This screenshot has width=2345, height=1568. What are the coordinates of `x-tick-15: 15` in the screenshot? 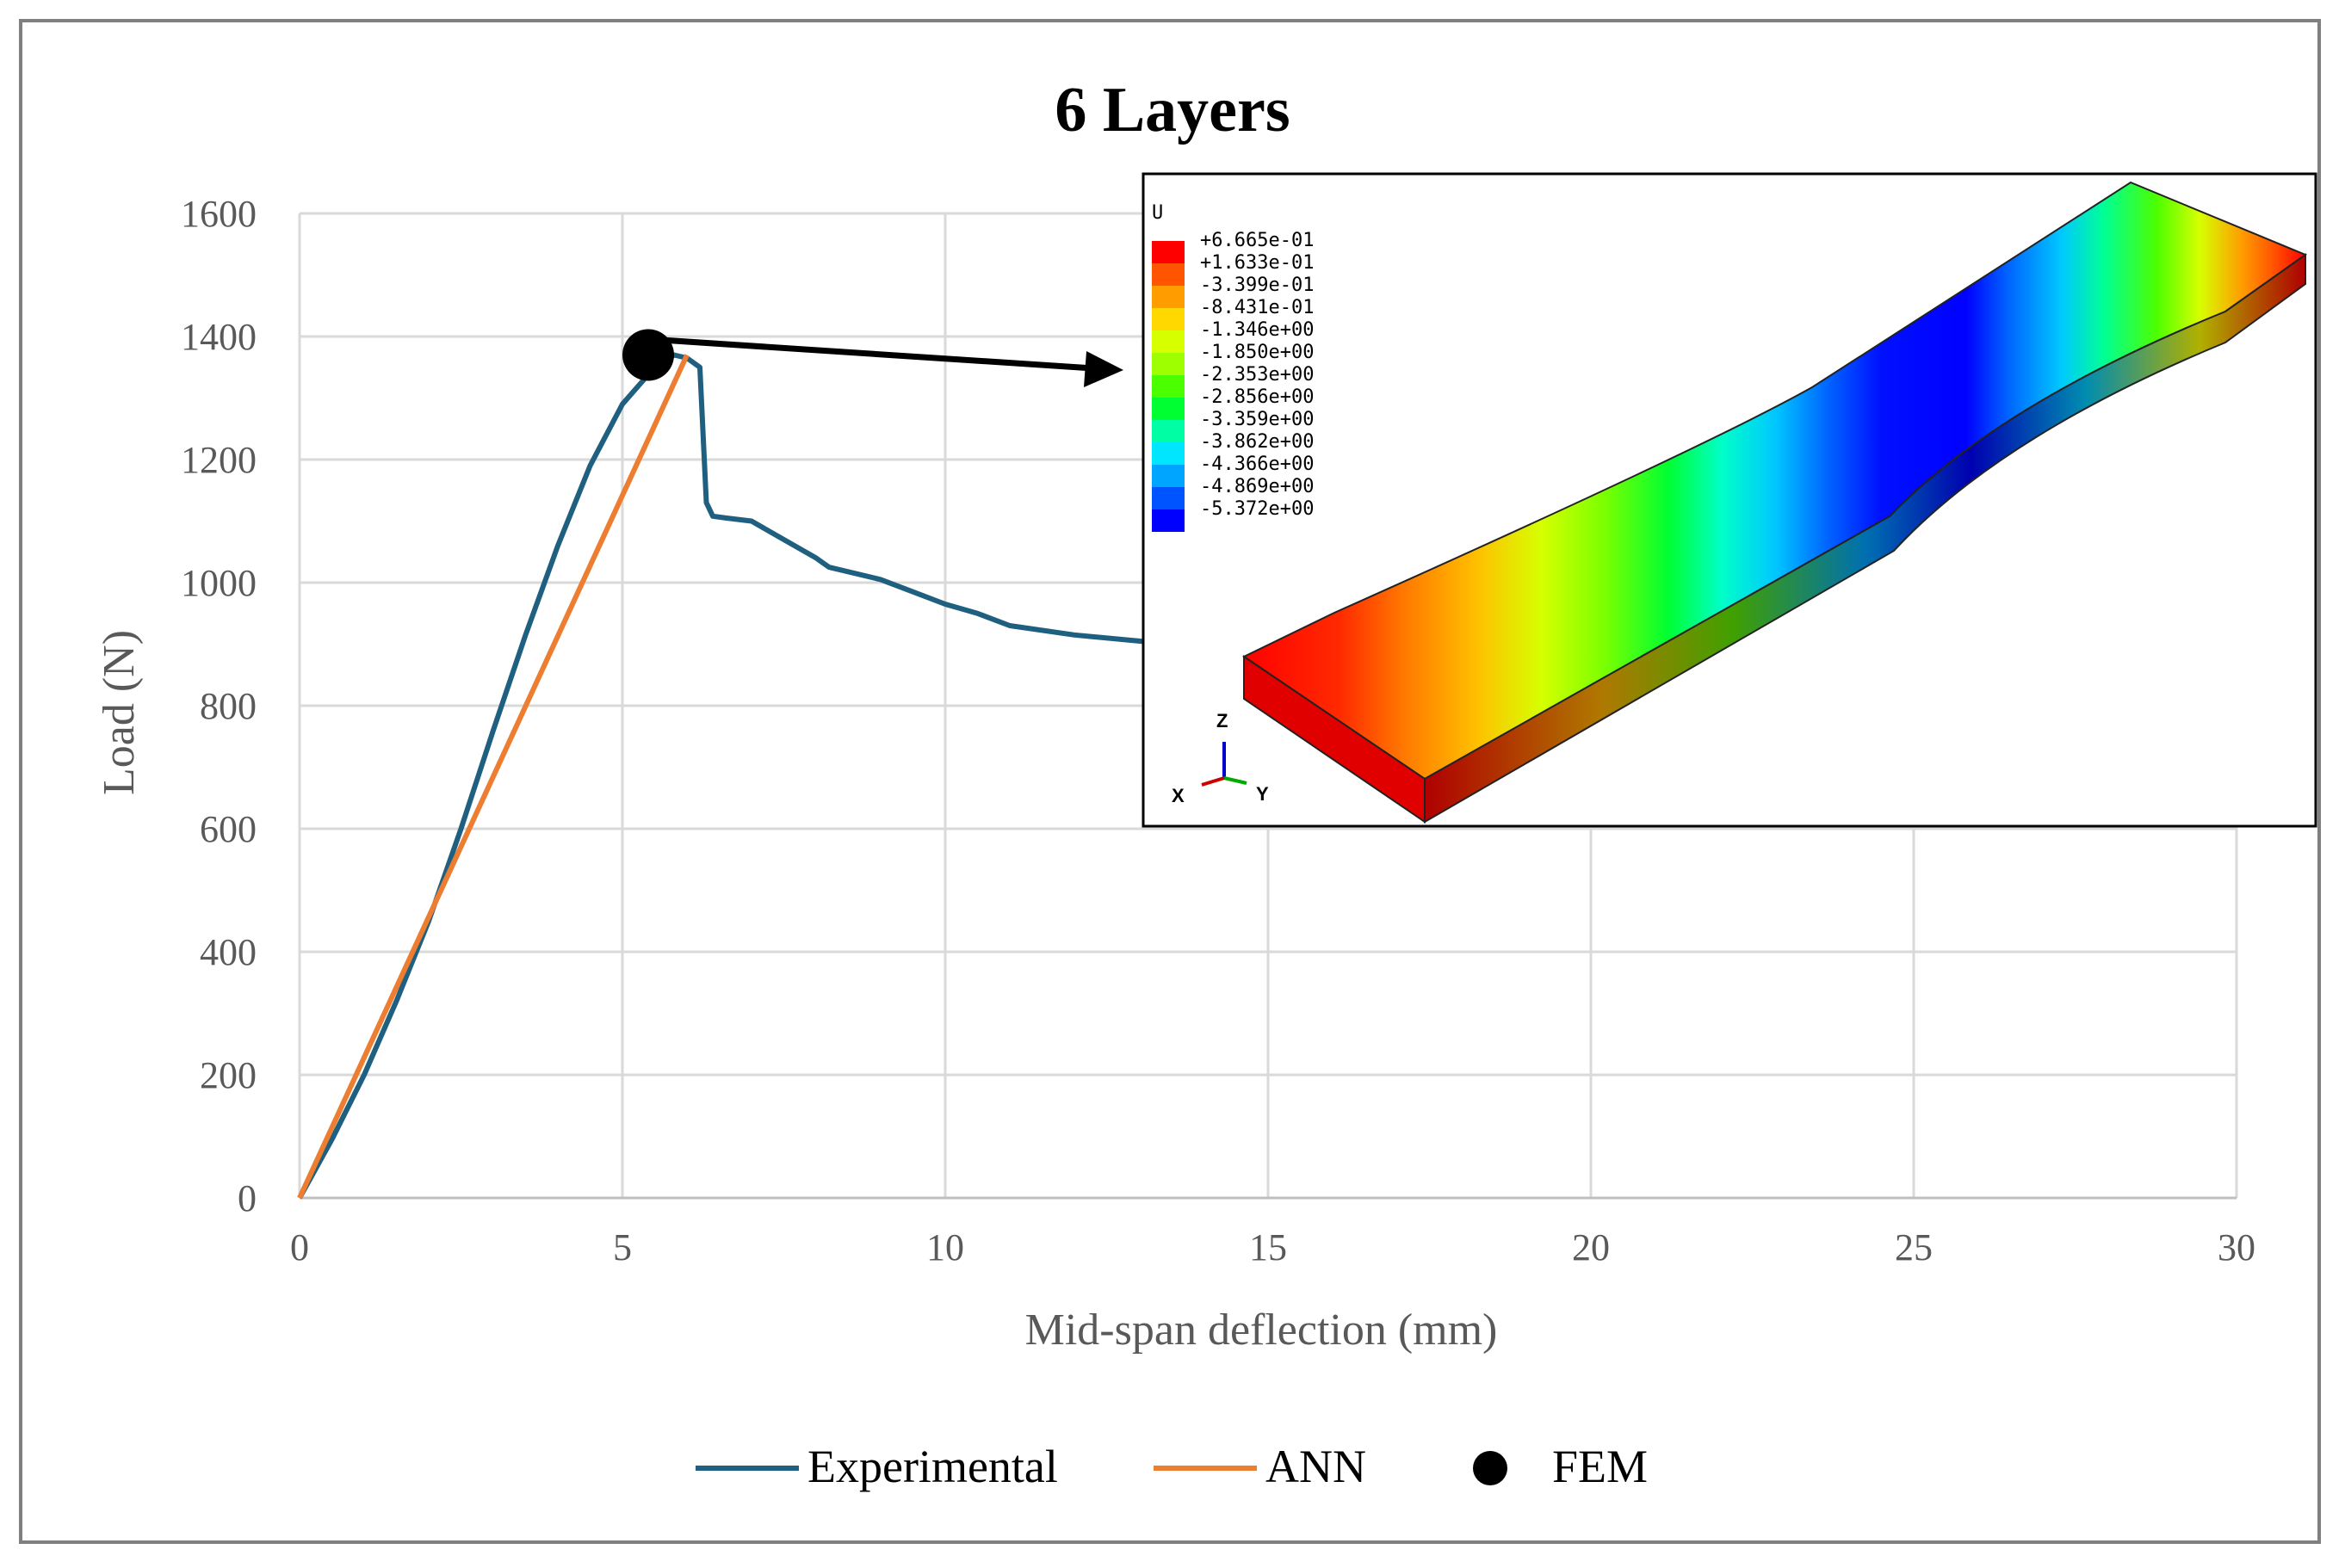 It's located at (1268, 1248).